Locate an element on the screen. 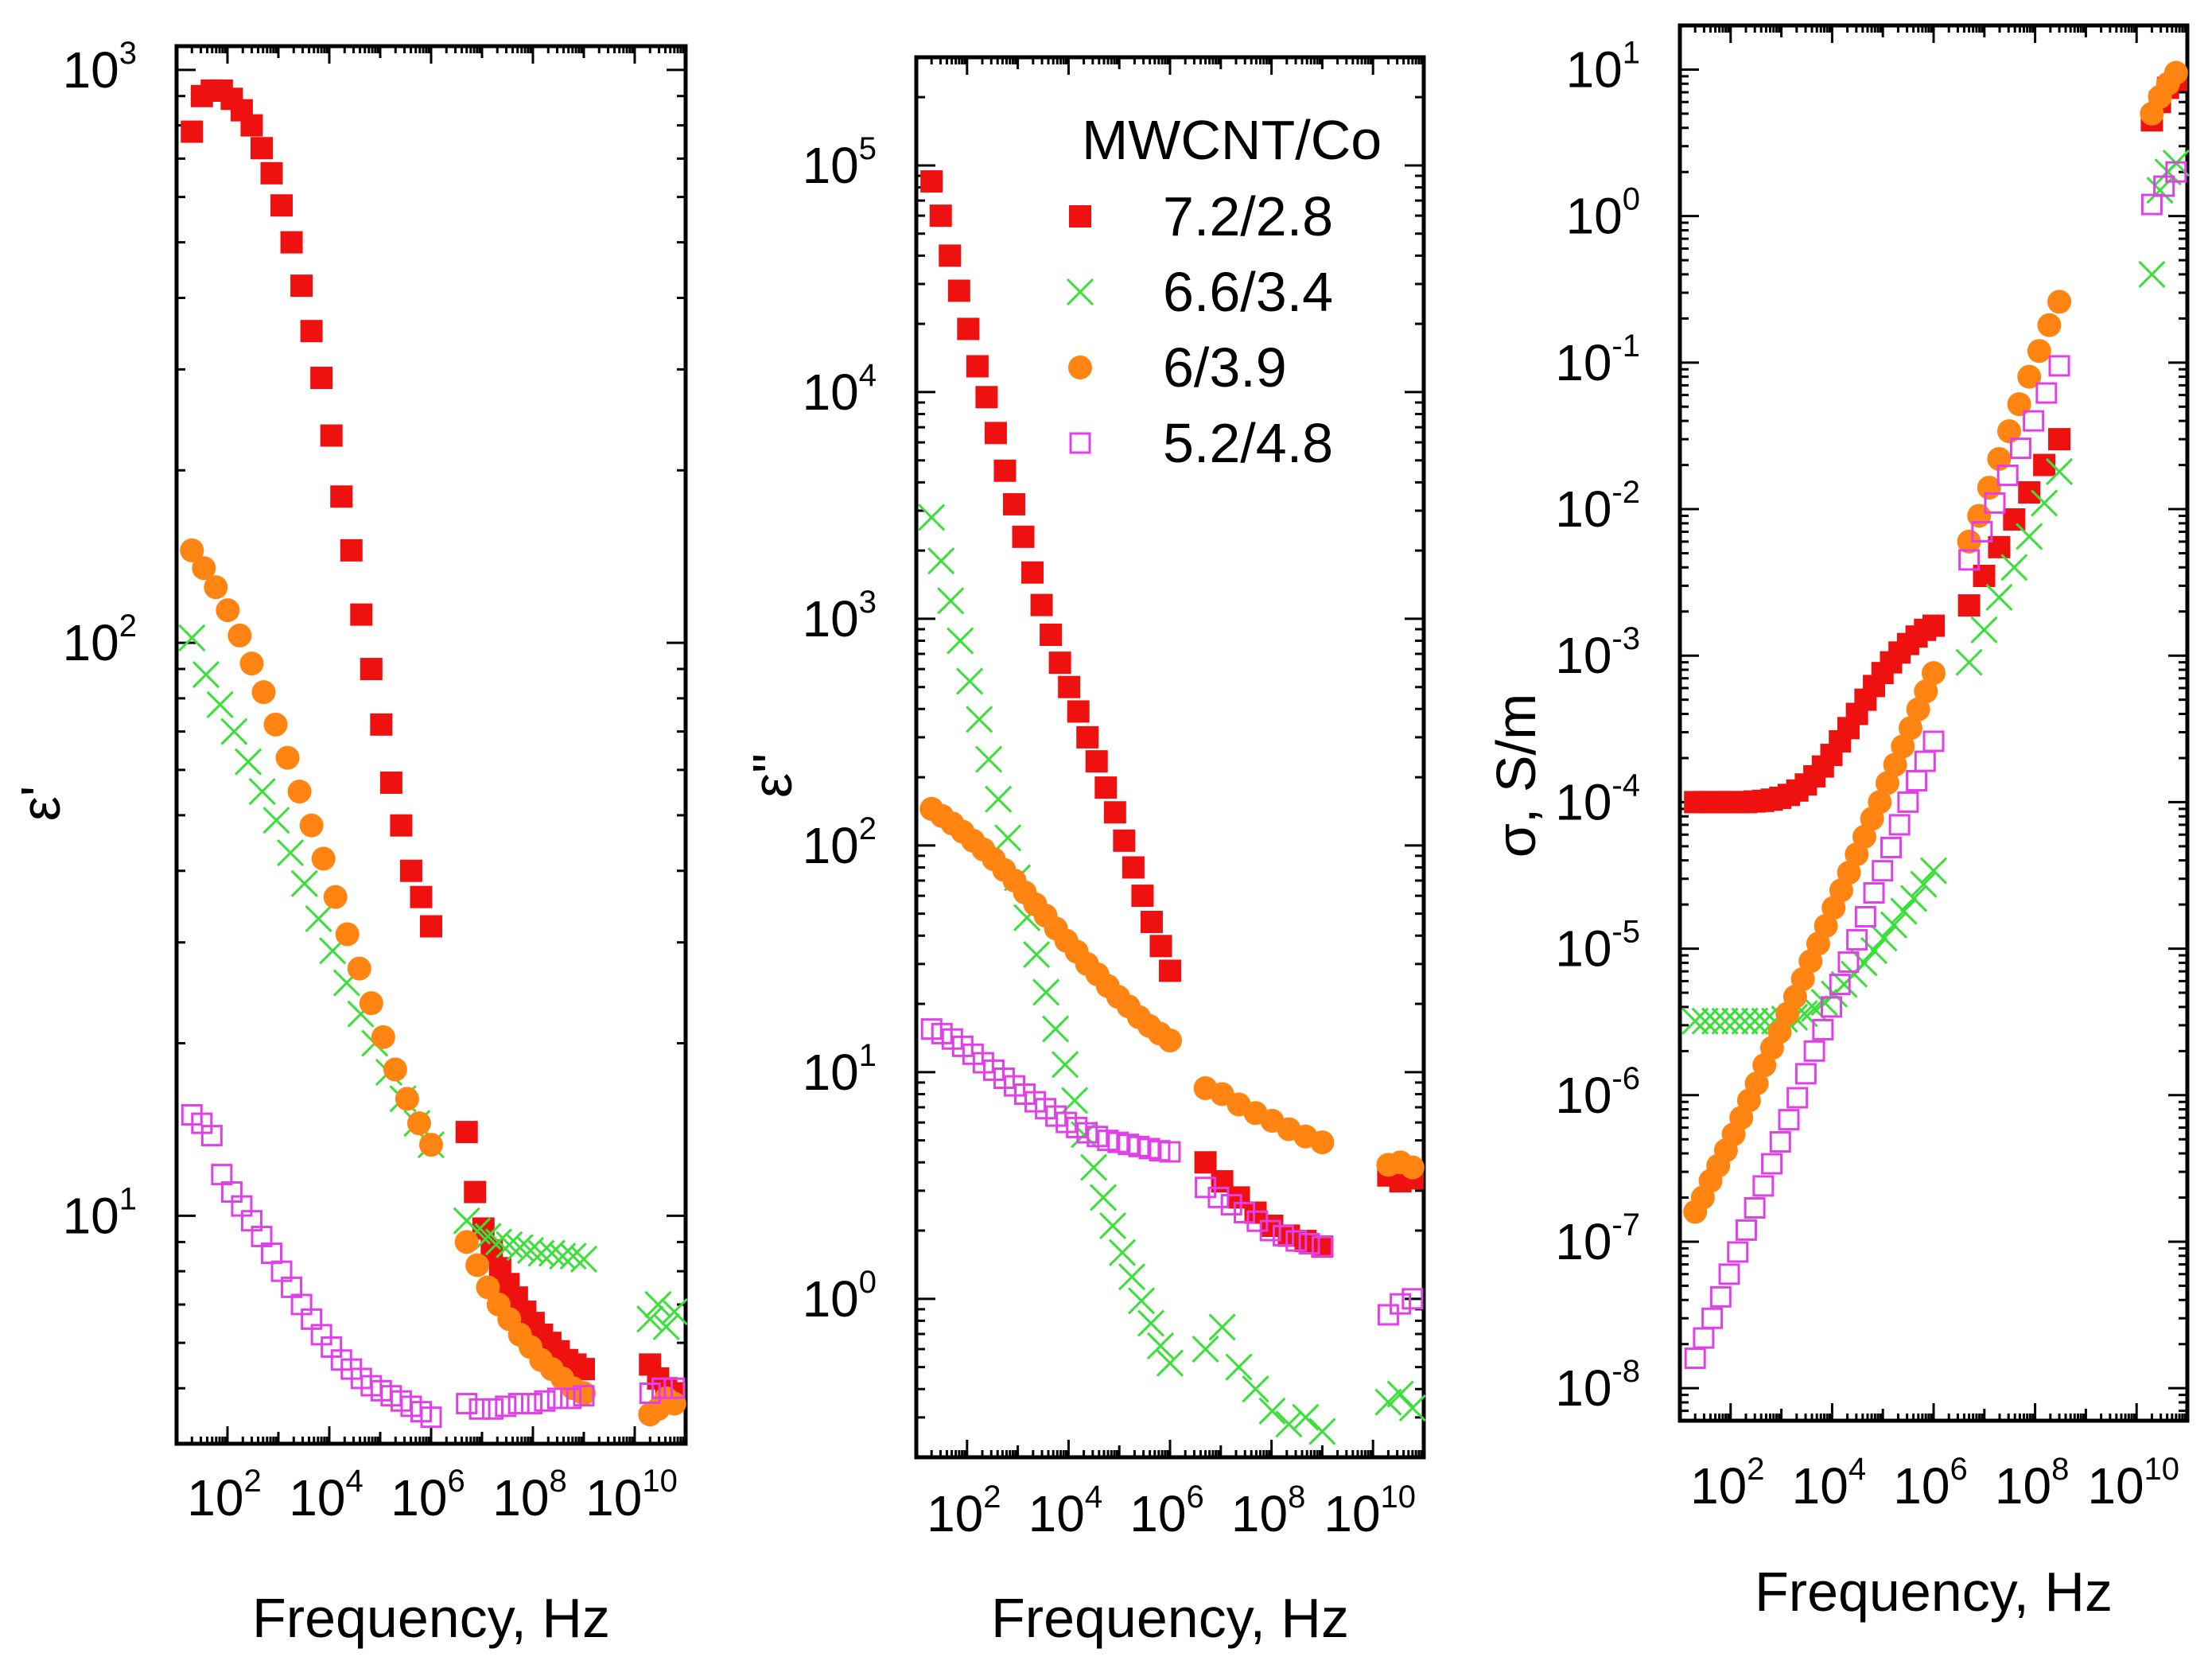 The width and height of the screenshot is (2212, 1680). x-tick-label: 10⁴ is located at coordinates (1829, 1483).